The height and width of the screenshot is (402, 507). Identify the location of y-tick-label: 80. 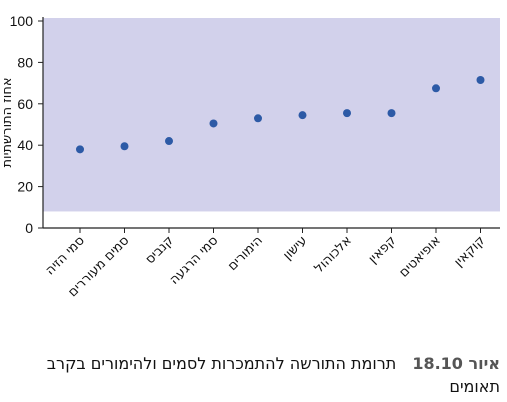
(25, 62).